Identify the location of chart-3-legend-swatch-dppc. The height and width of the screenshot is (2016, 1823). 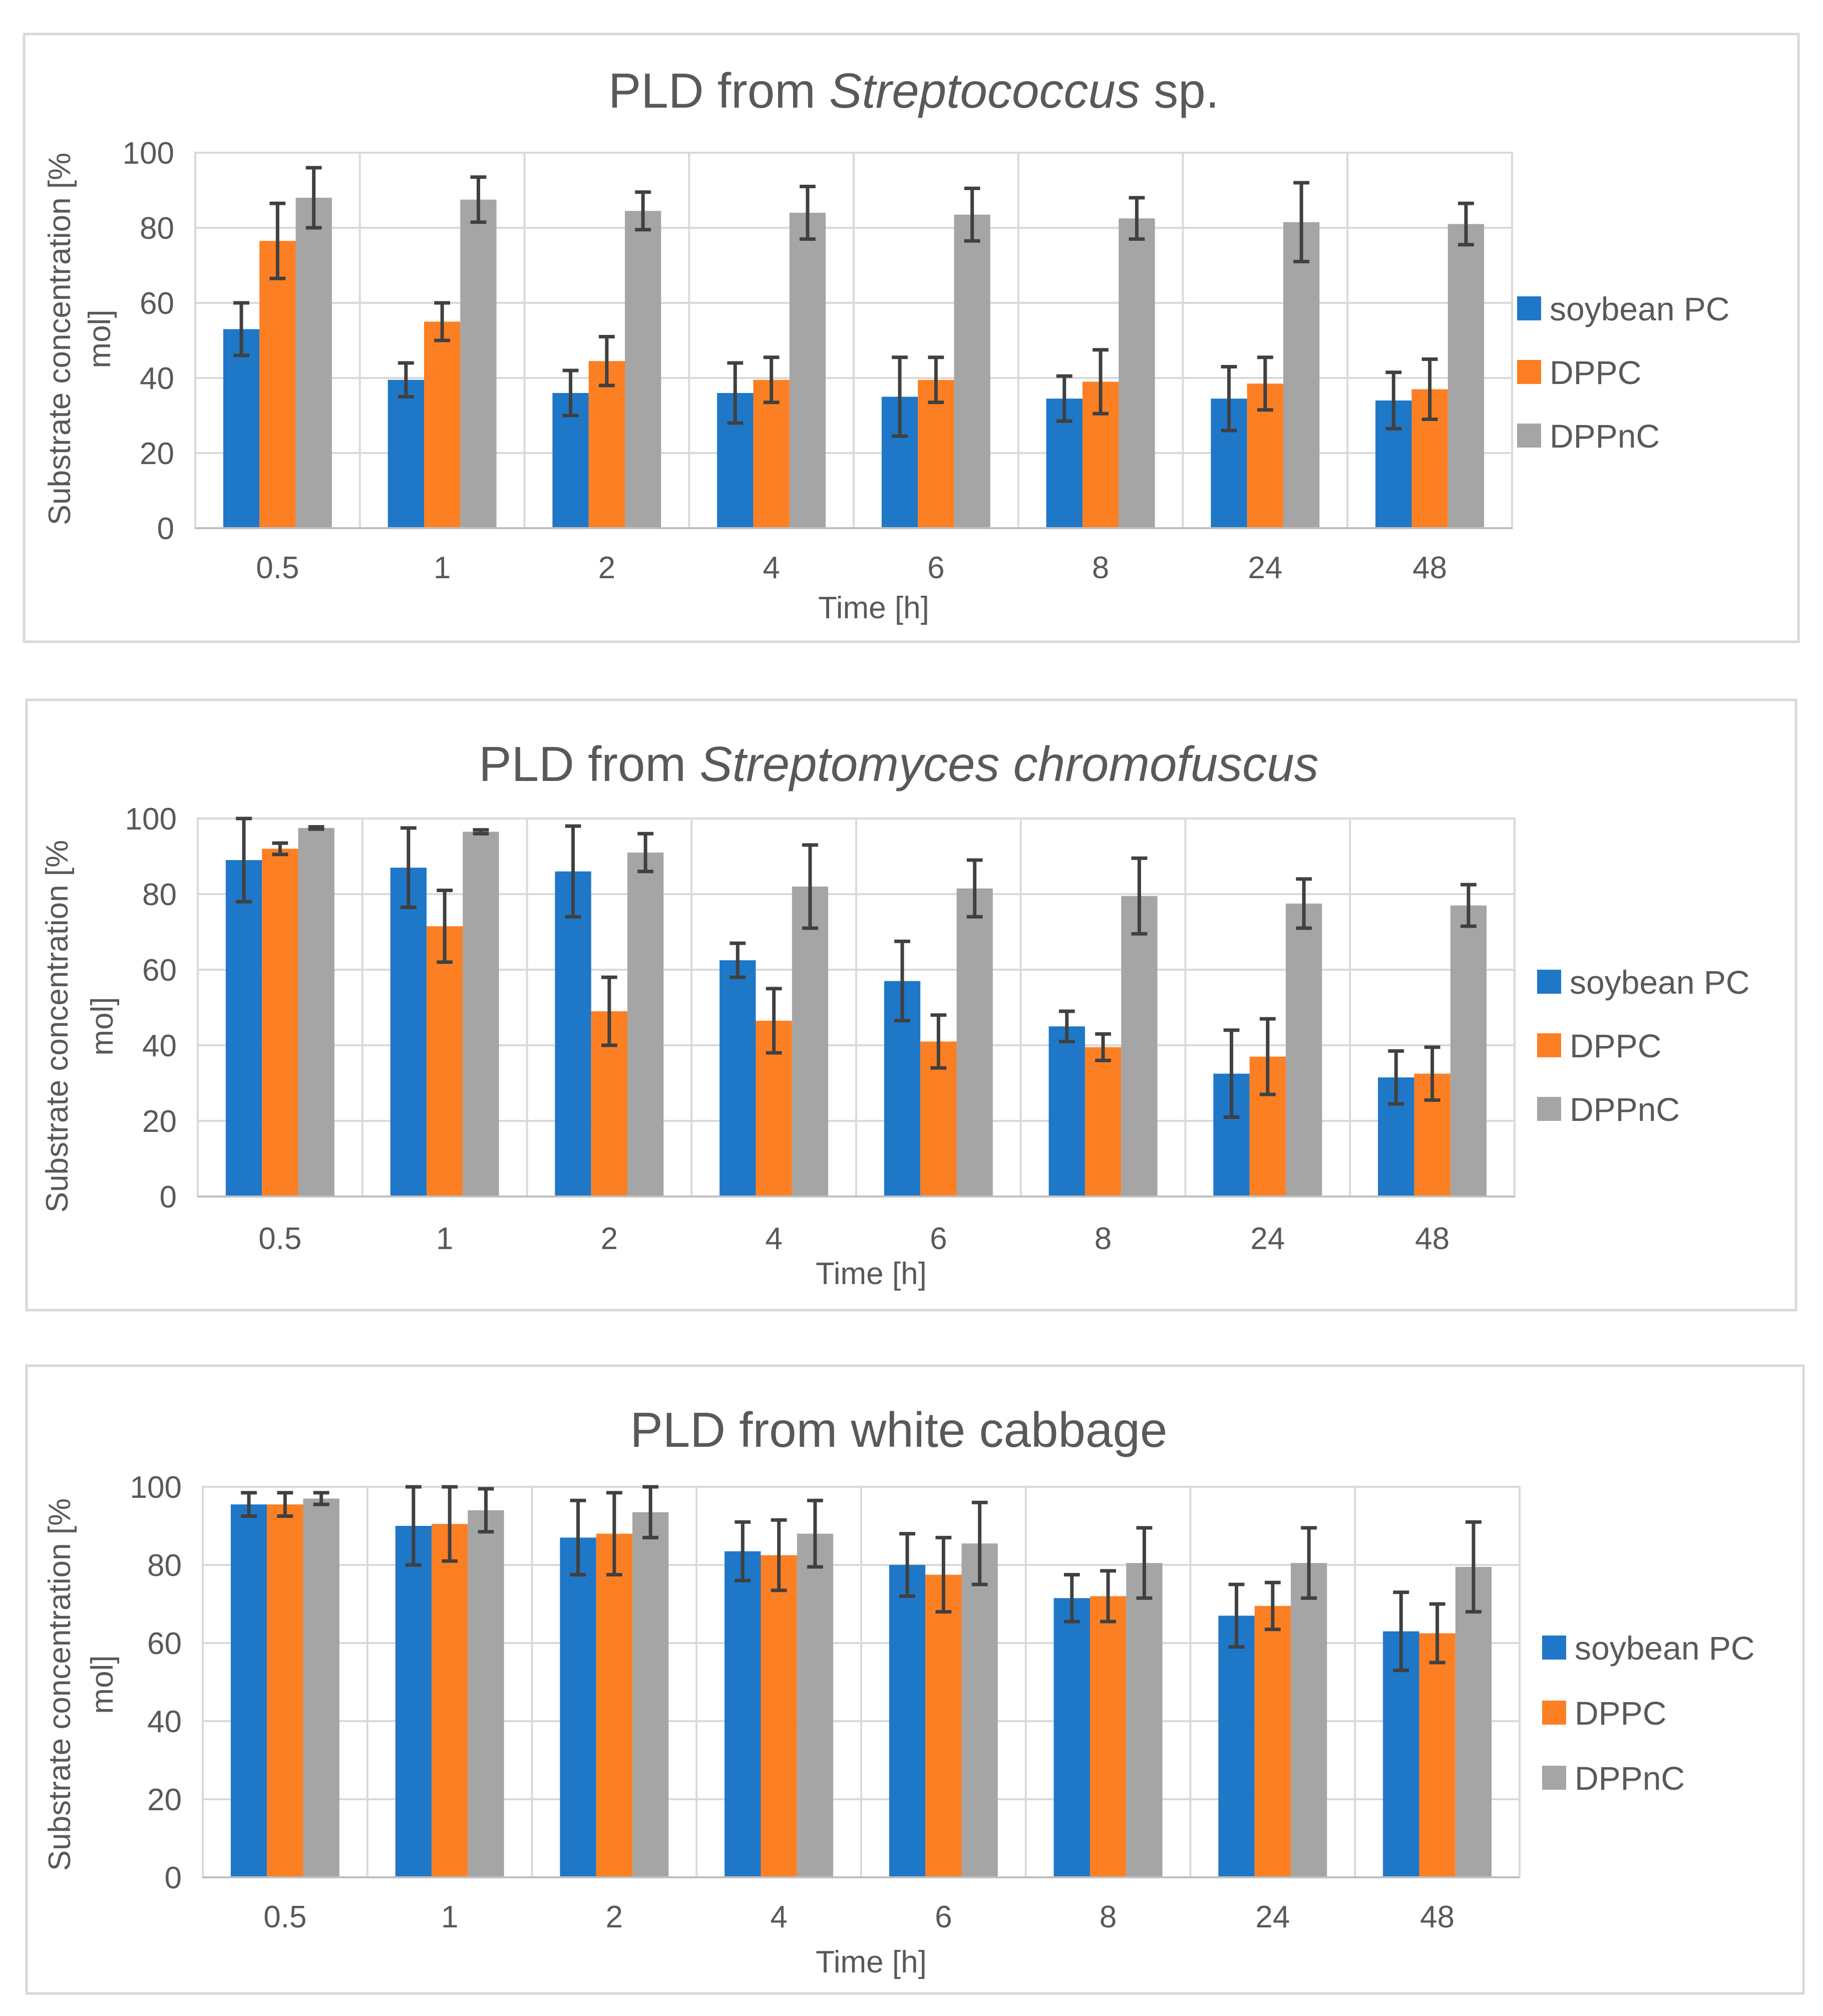
(1554, 1713).